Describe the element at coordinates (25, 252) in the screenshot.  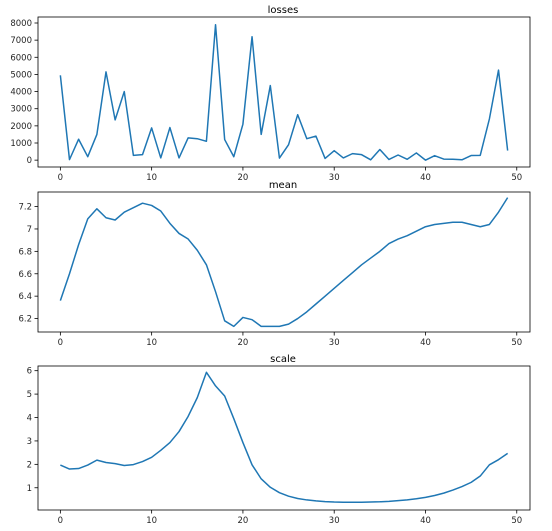
I see `mean-y-tick-label: 6.8` at that location.